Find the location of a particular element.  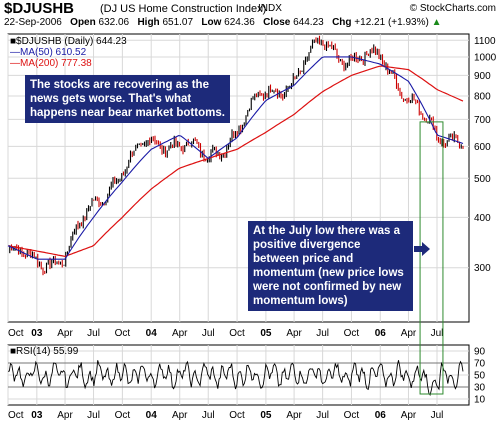

index-name: (DJ US Home Construction Index) is located at coordinates (183, 9).